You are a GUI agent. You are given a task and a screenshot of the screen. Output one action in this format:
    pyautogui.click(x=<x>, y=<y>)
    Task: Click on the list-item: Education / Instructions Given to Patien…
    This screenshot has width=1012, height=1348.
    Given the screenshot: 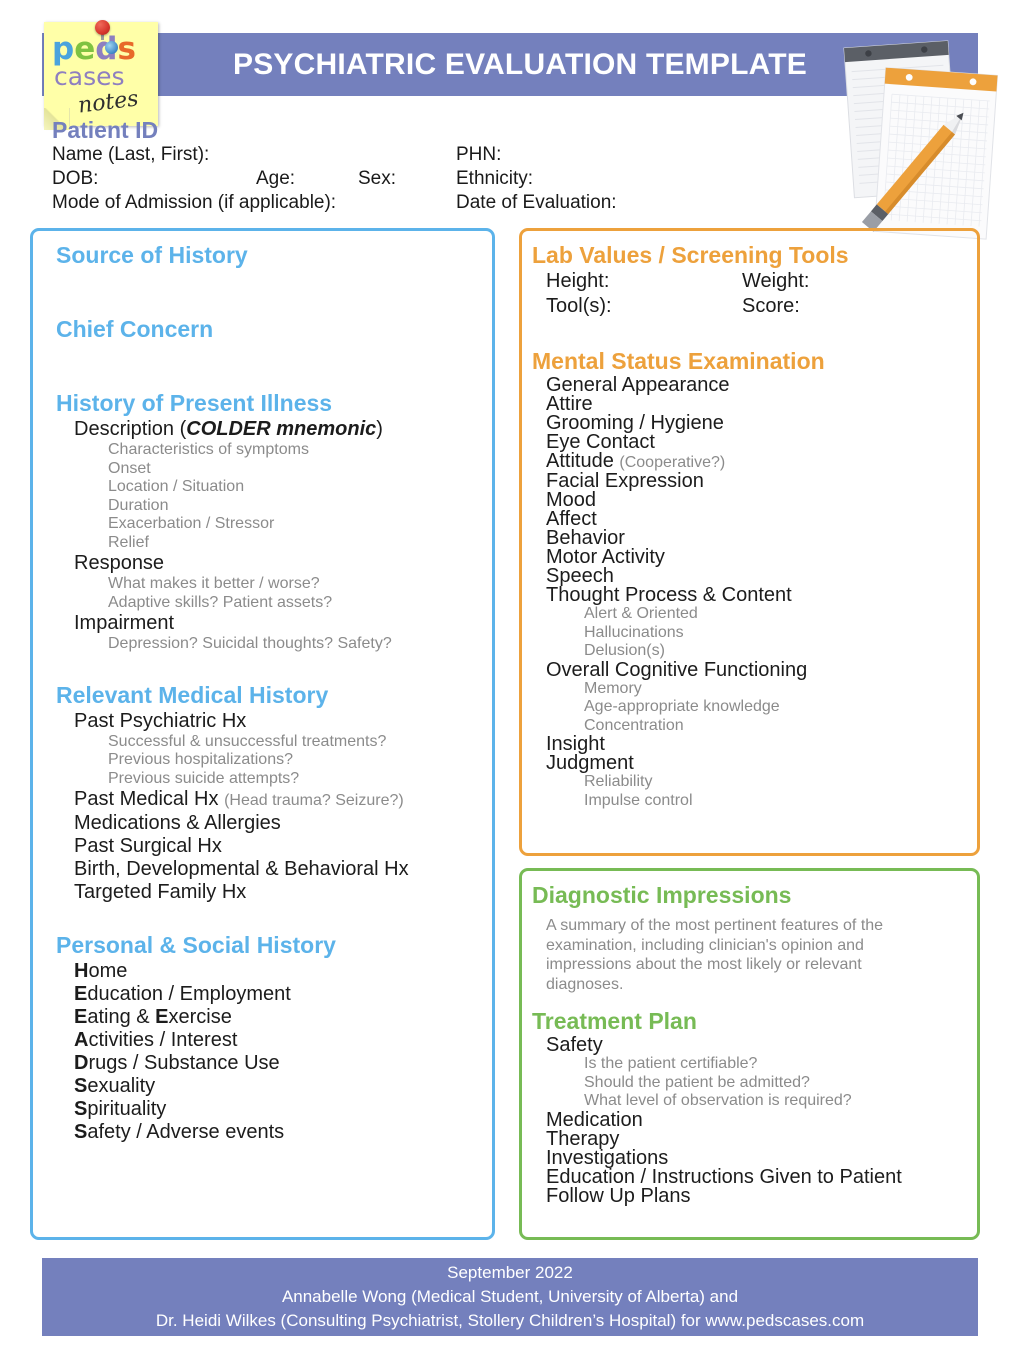 What is the action you would take?
    pyautogui.click(x=724, y=1176)
    